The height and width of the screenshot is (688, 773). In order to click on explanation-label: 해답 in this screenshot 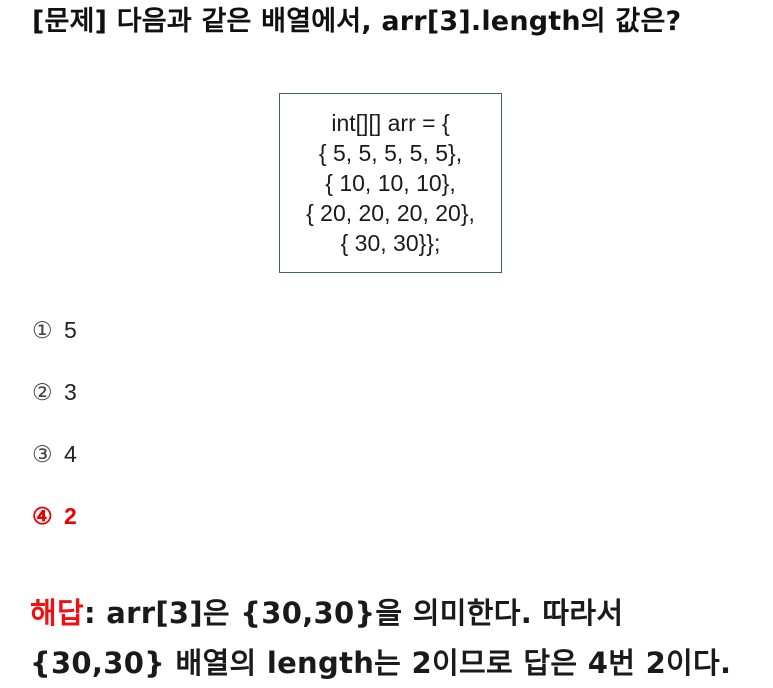, I will do `click(57, 613)`.